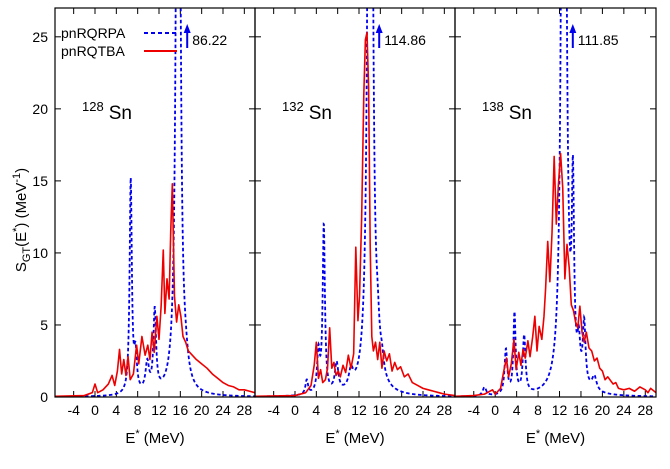 Image resolution: width=670 pixels, height=469 pixels. Describe the element at coordinates (40, 181) in the screenshot. I see `y-tick-label: 15` at that location.